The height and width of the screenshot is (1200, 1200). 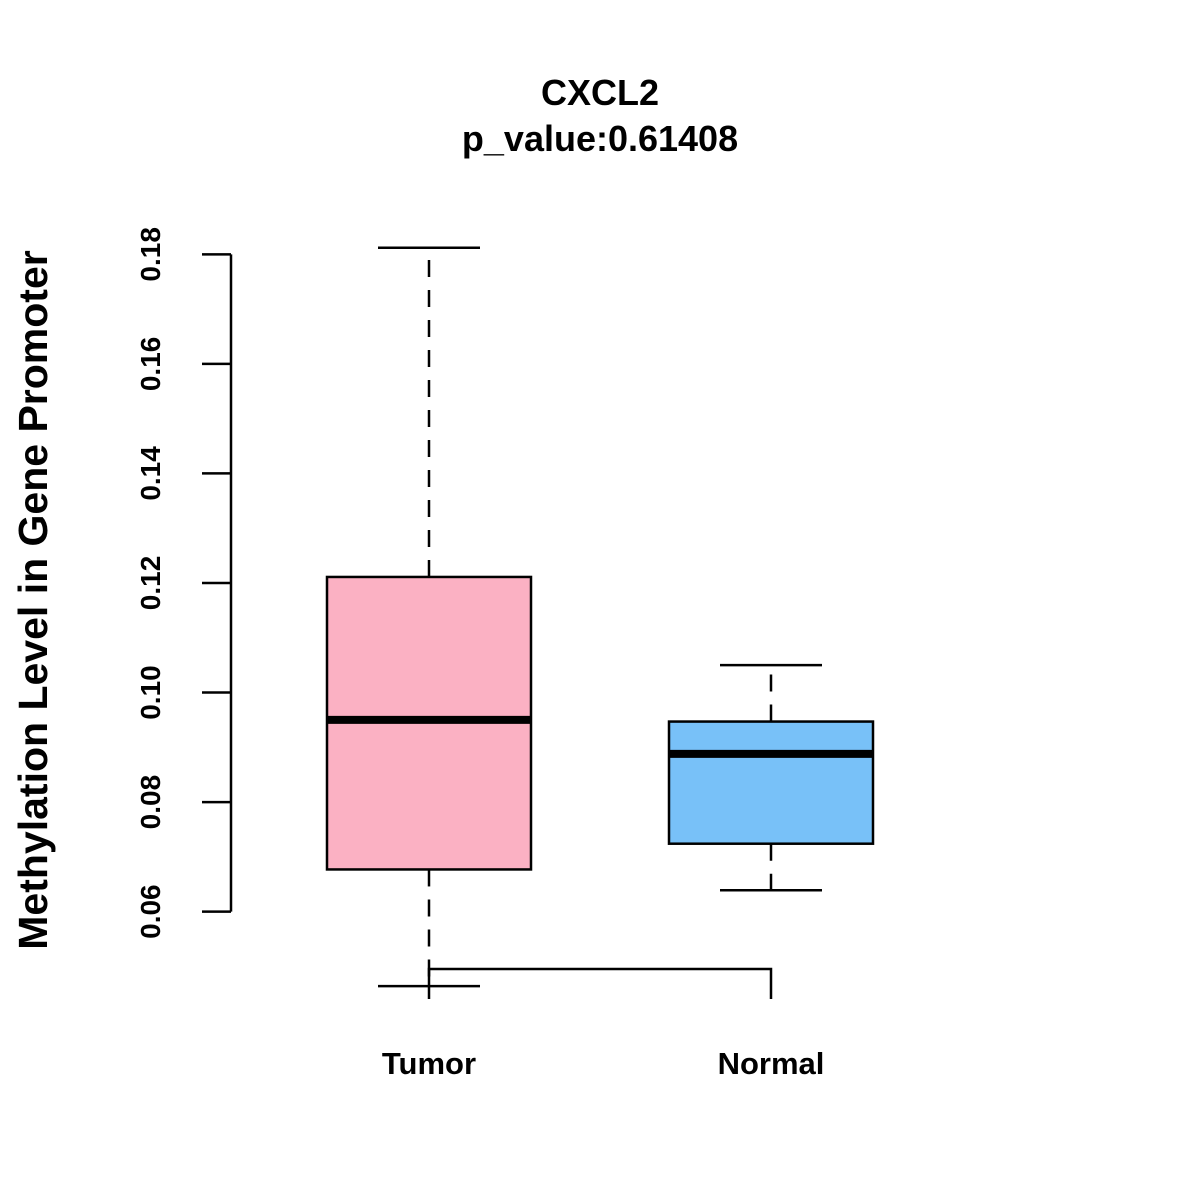 I want to click on comparison-bracket, so click(x=600, y=983).